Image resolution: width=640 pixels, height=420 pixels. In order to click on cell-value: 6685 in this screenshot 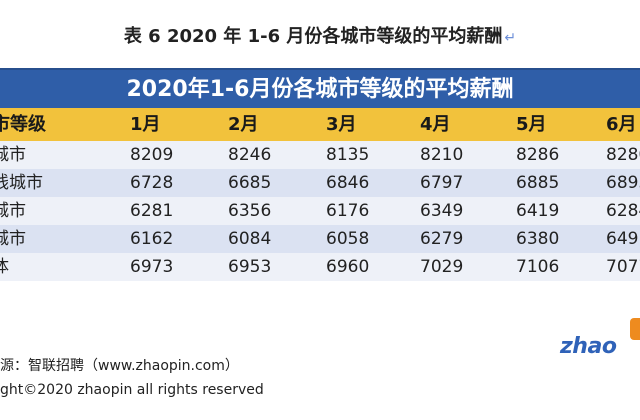, I will do `click(250, 183)`.